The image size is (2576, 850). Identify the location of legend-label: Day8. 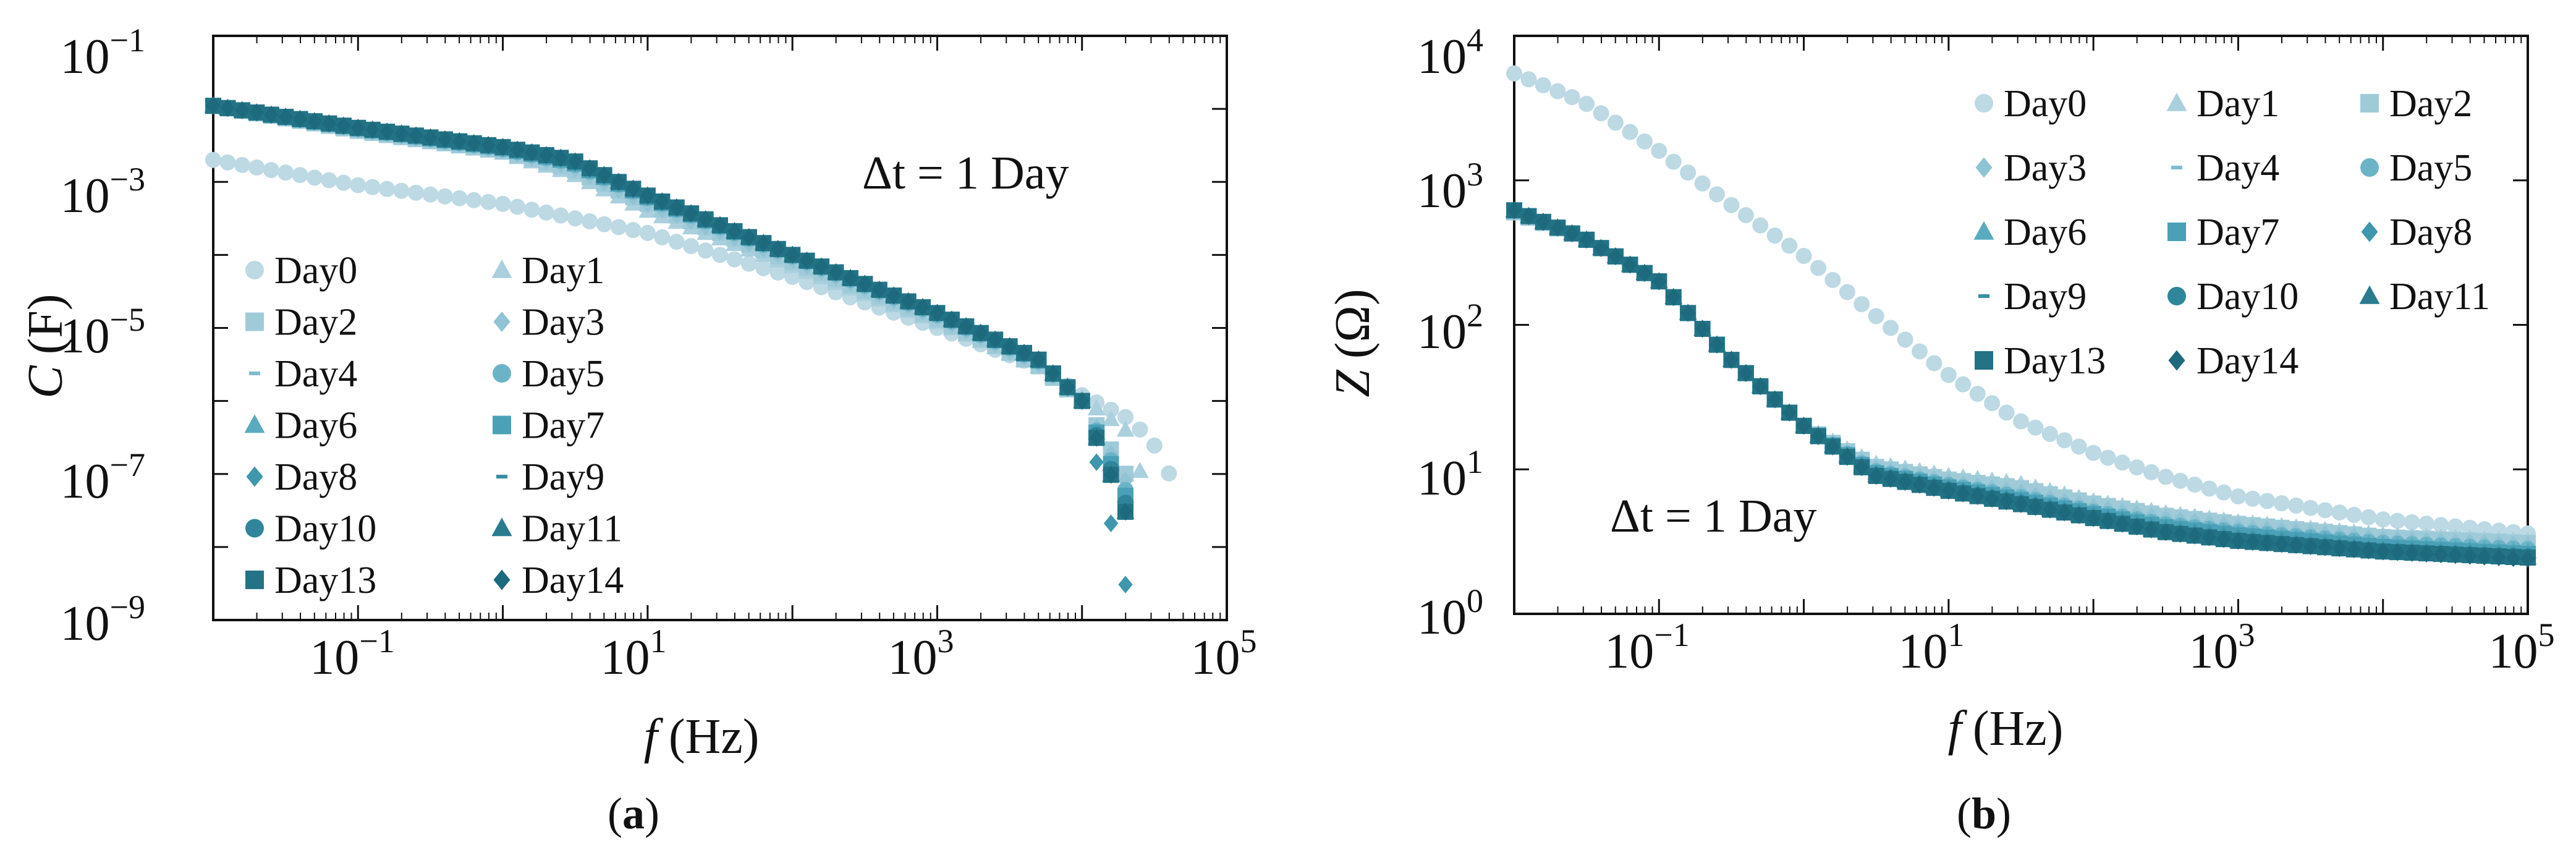
(315, 477).